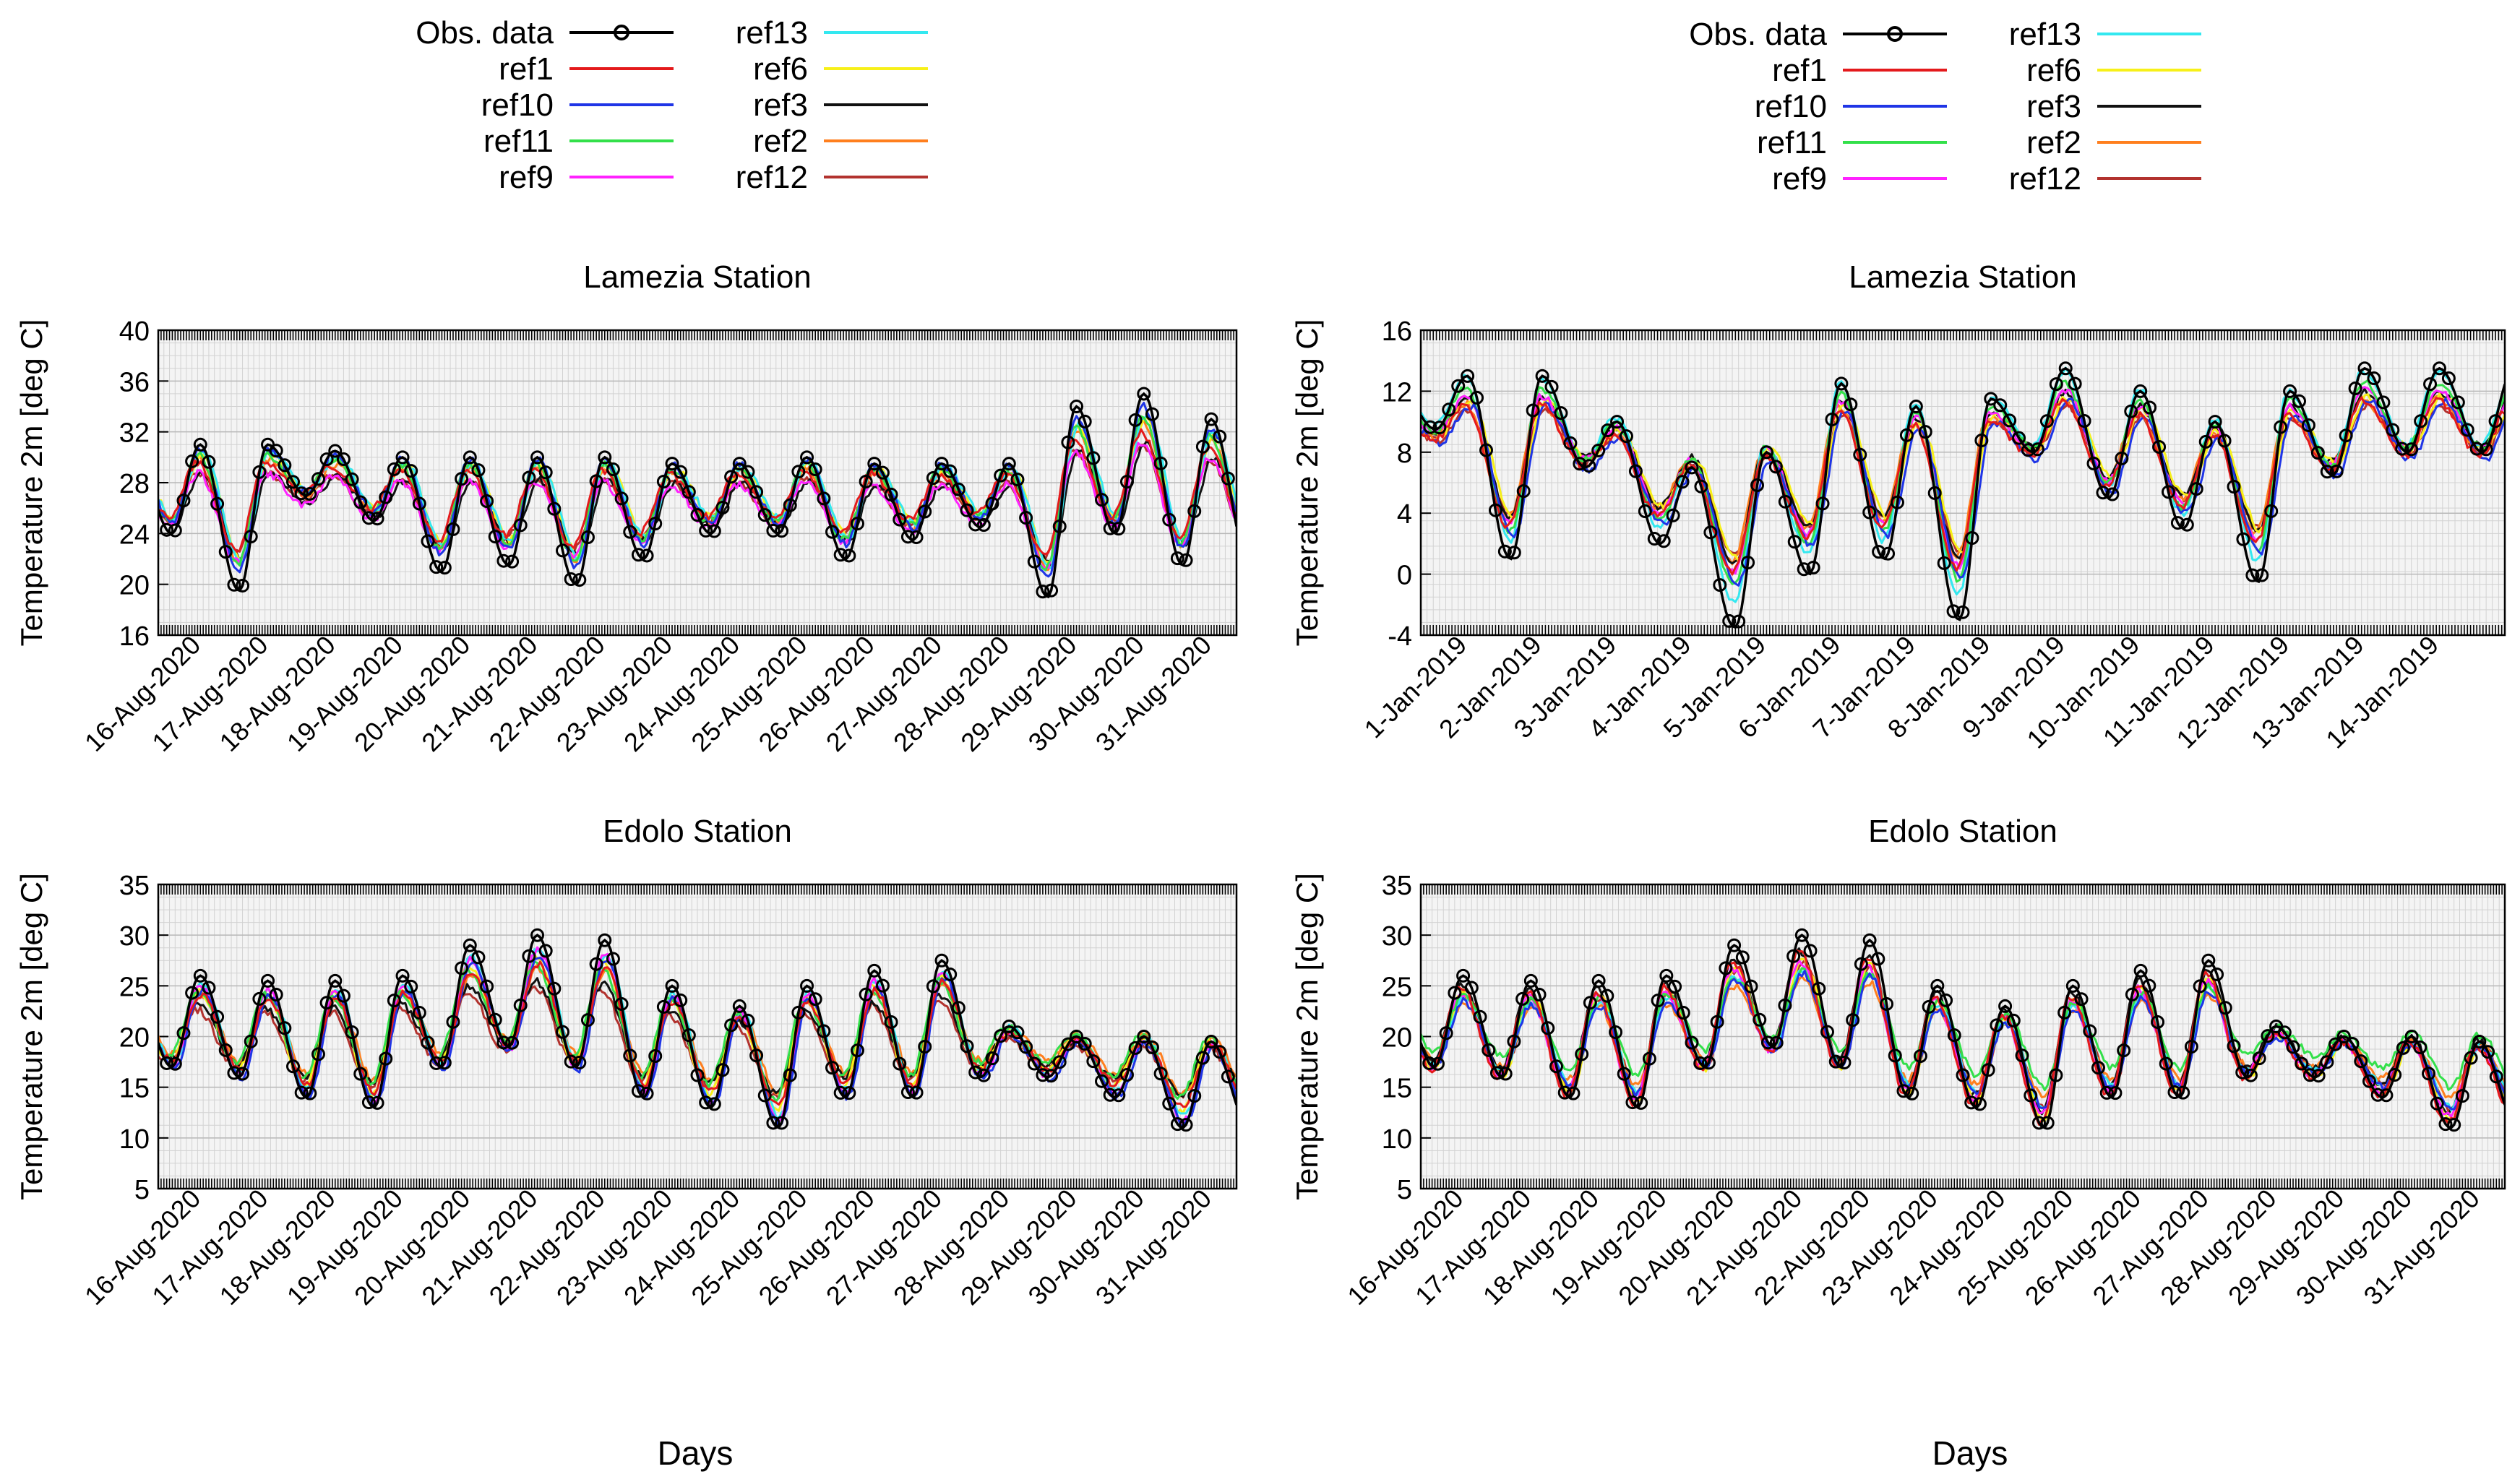 Image resolution: width=2520 pixels, height=1482 pixels. What do you see at coordinates (134, 586) in the screenshot?
I see `y-tick-label: 20` at bounding box center [134, 586].